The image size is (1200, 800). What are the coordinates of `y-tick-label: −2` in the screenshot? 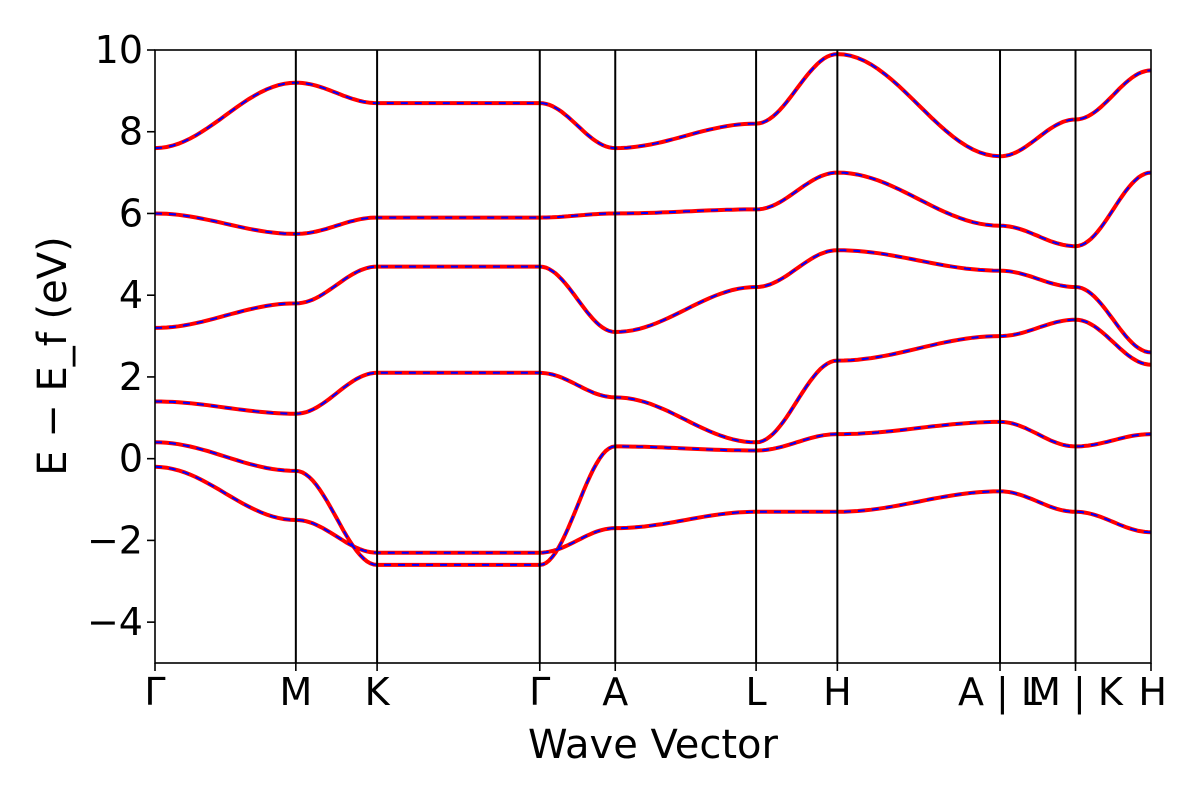 It's located at (115, 540).